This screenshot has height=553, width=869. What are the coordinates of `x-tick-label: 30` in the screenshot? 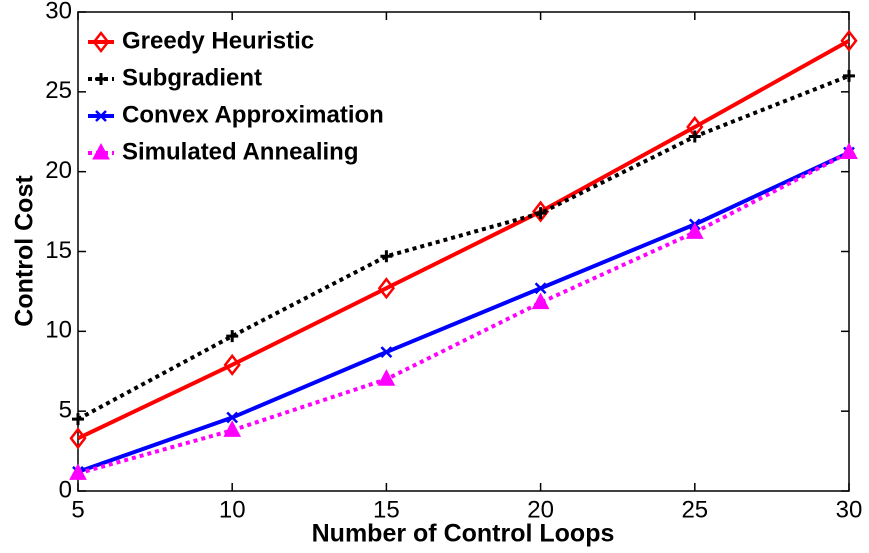 It's located at (849, 509).